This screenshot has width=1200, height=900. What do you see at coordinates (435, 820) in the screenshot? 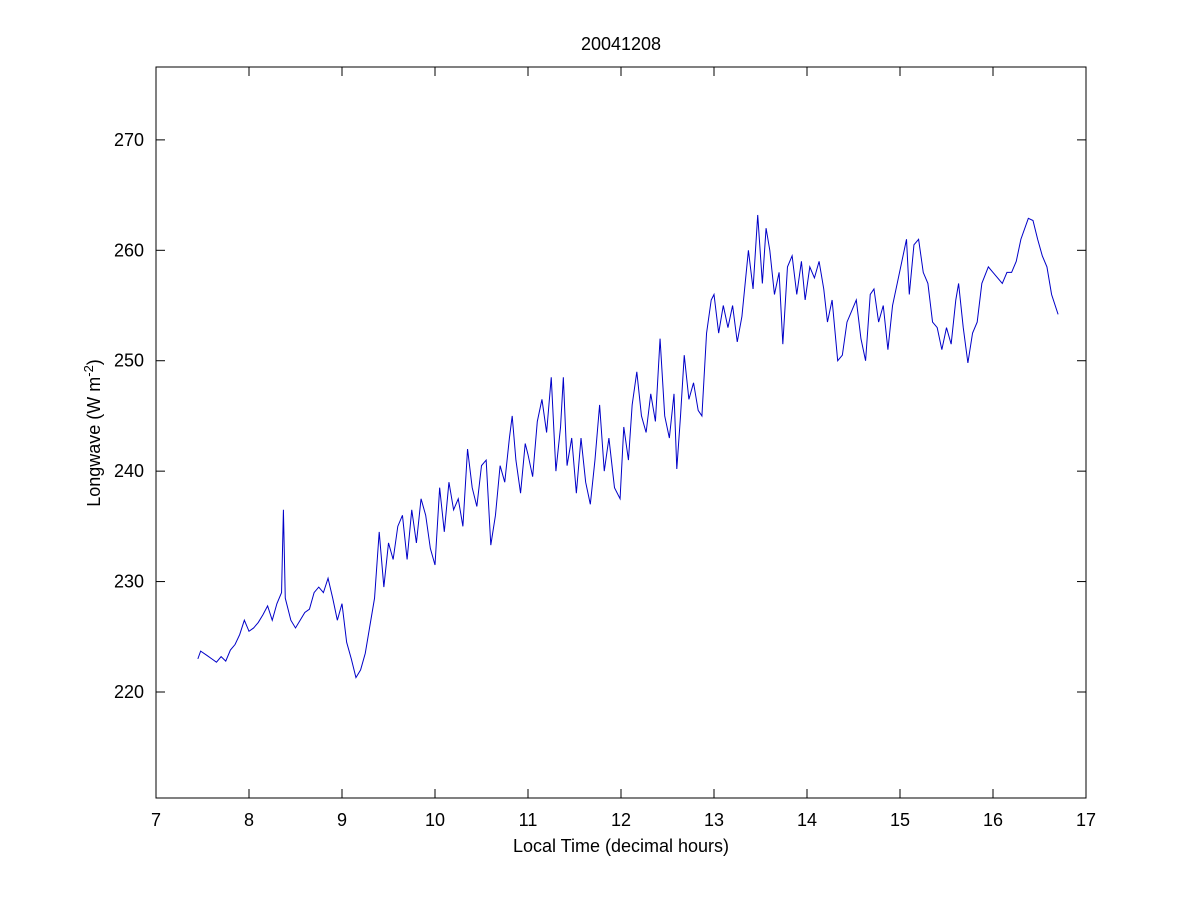
I see `x-tick-label: 10` at bounding box center [435, 820].